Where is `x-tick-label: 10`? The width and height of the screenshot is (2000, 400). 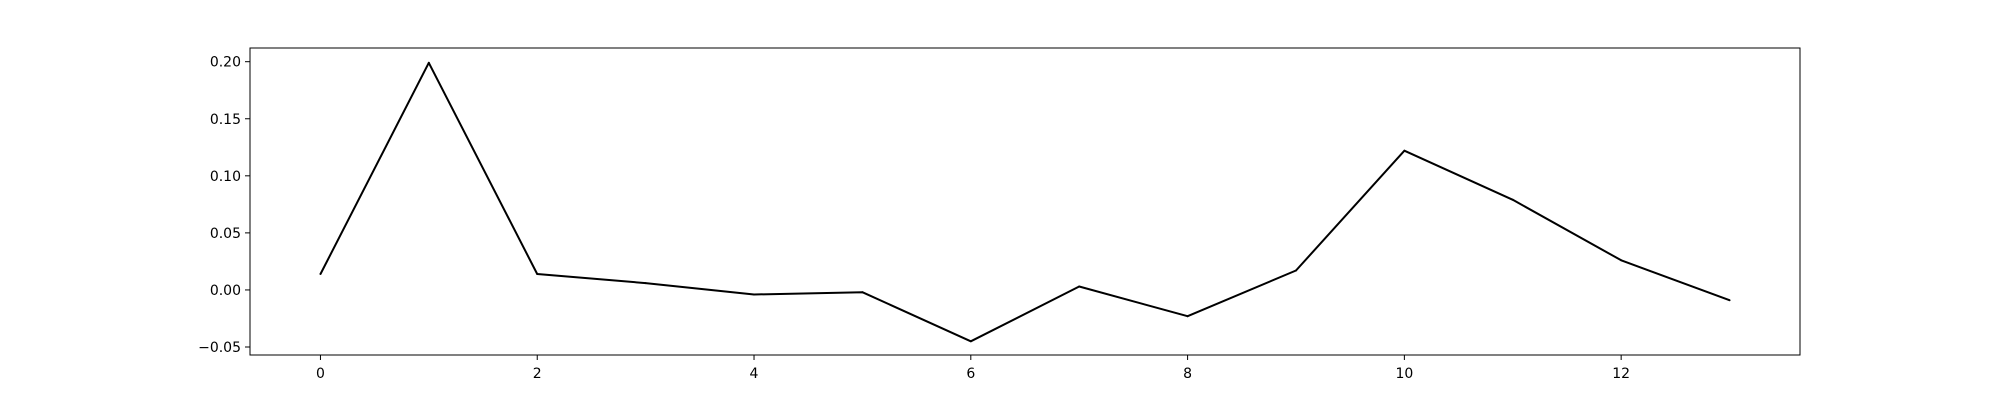
x-tick-label: 10 is located at coordinates (1404, 374).